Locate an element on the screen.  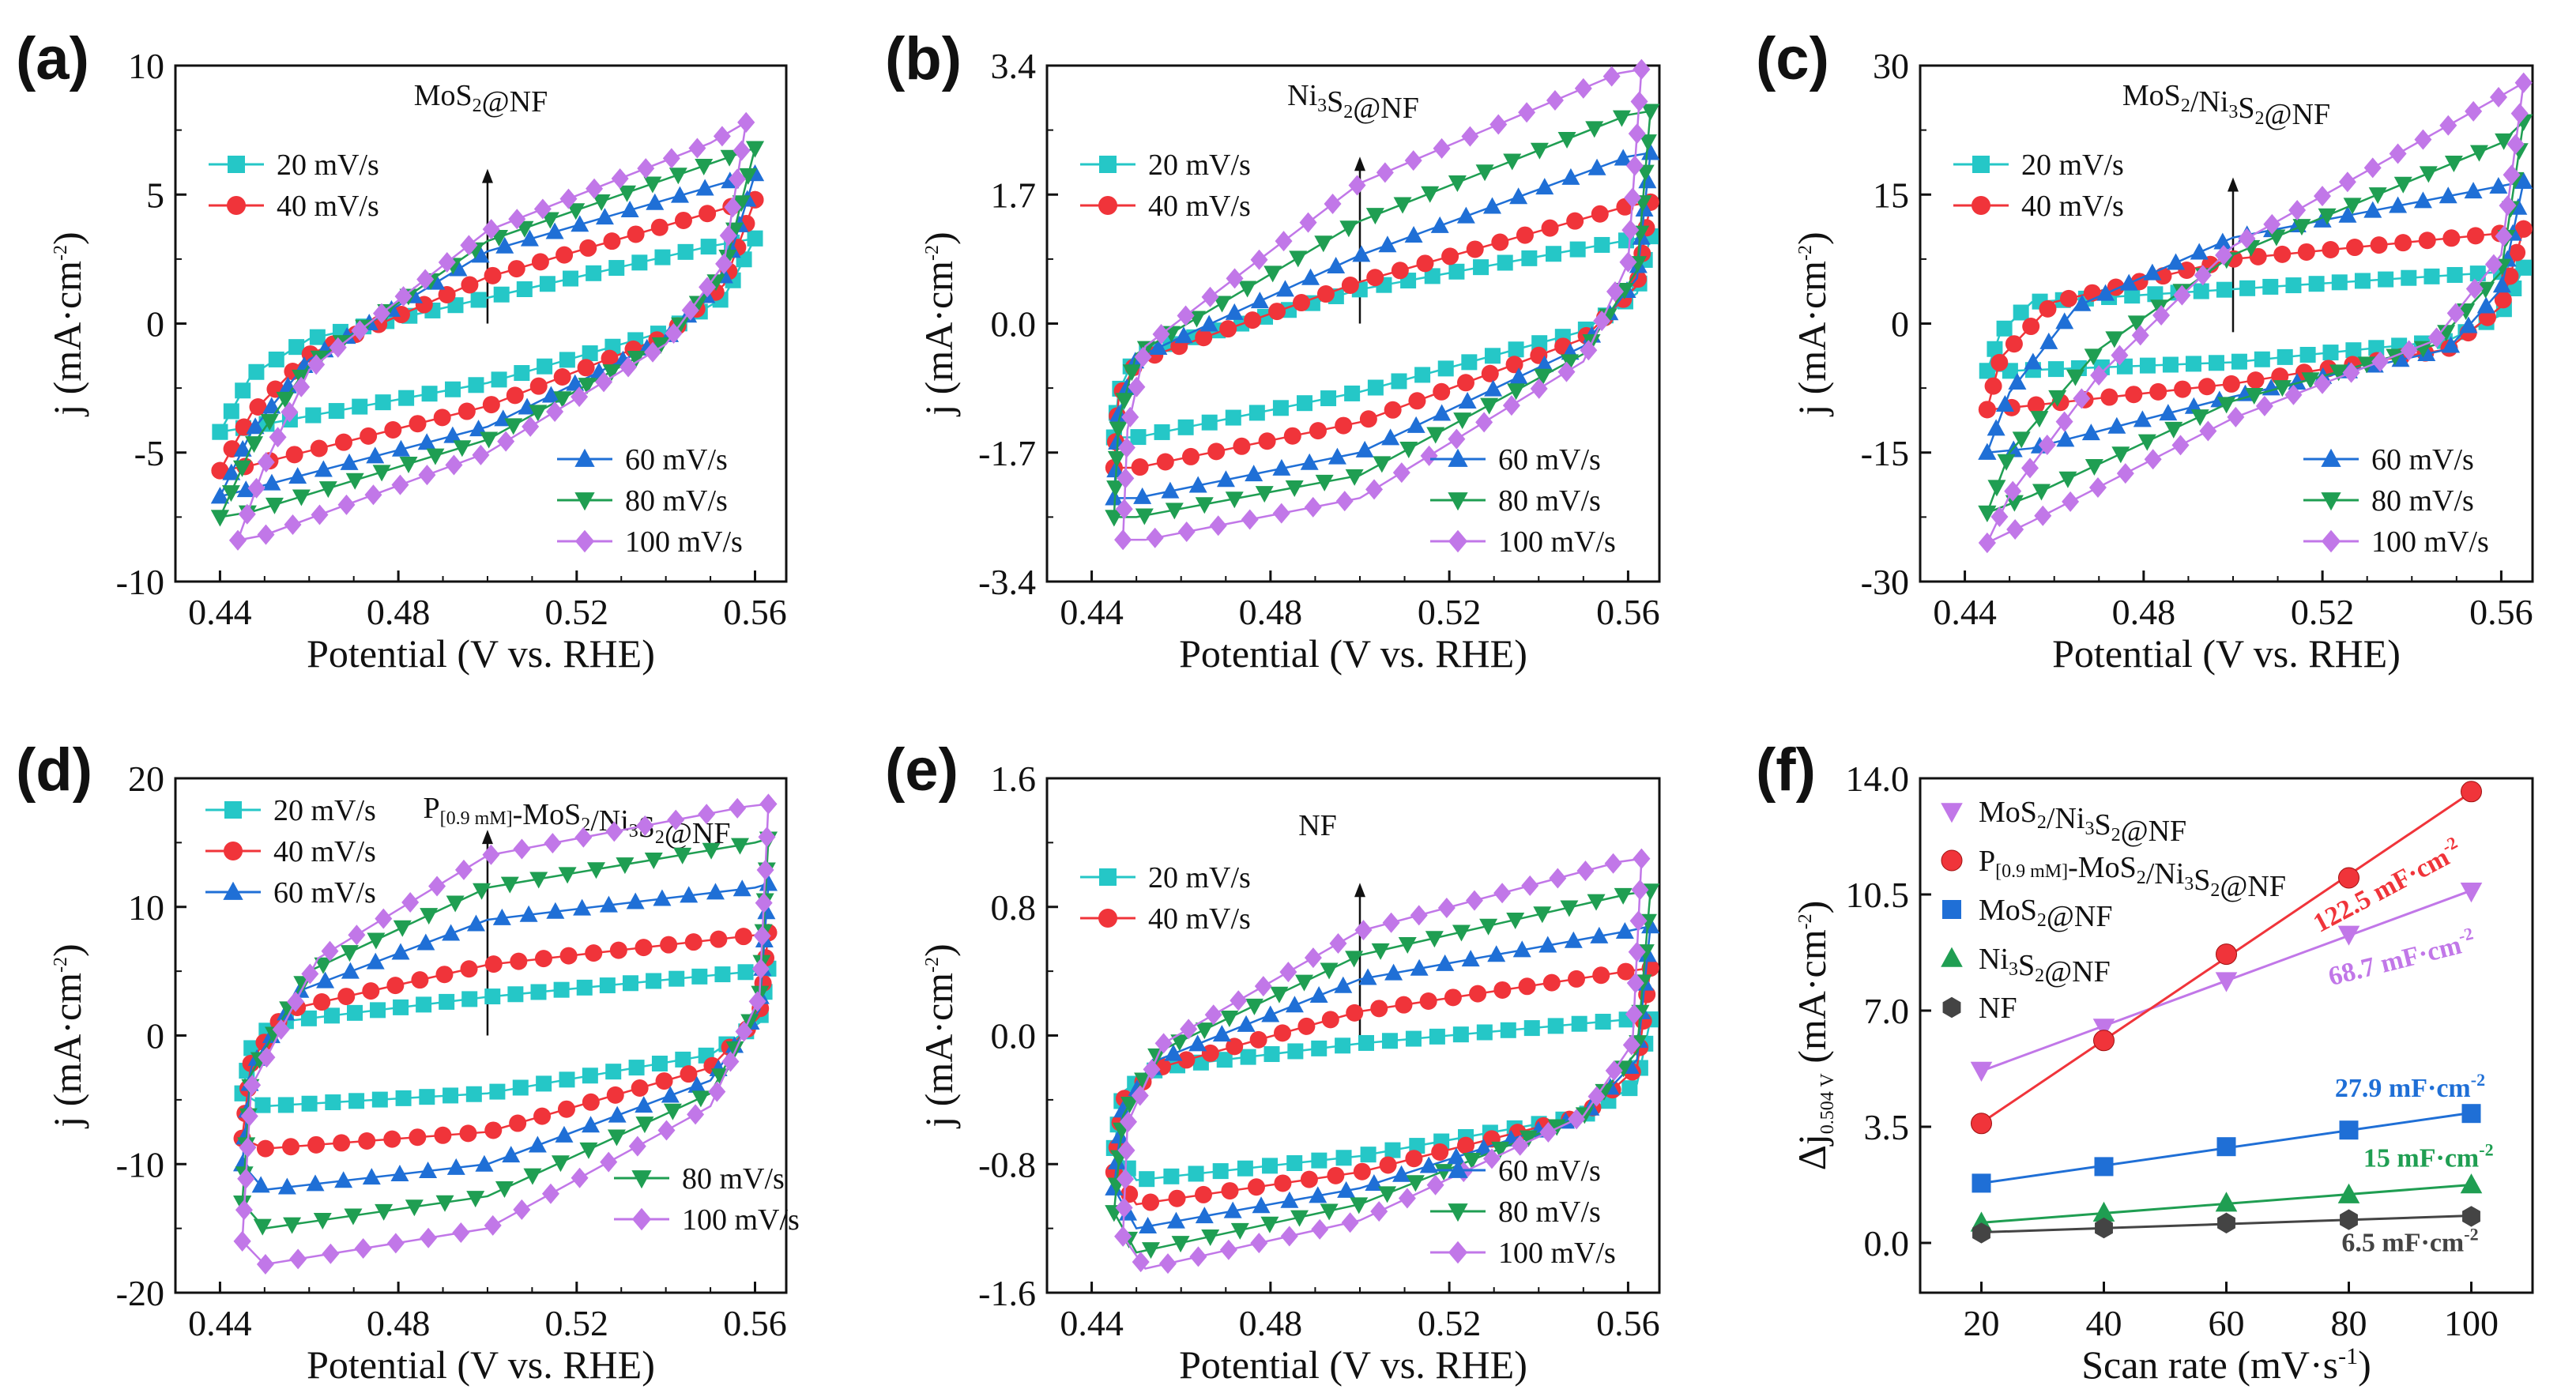
panel-label: (e) is located at coordinates (921, 770).